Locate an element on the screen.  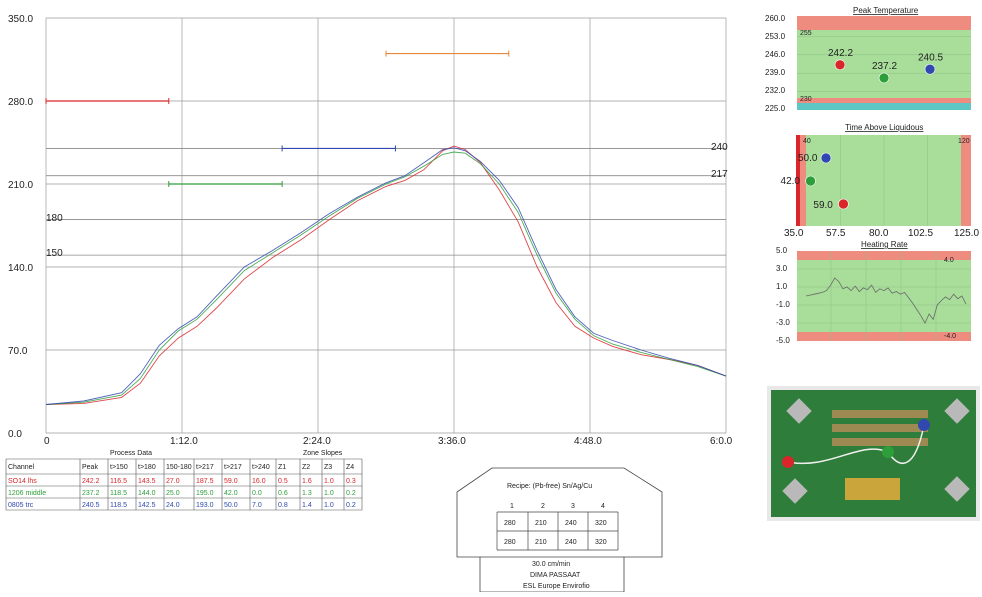
peak-point-green is located at coordinates (884, 78).